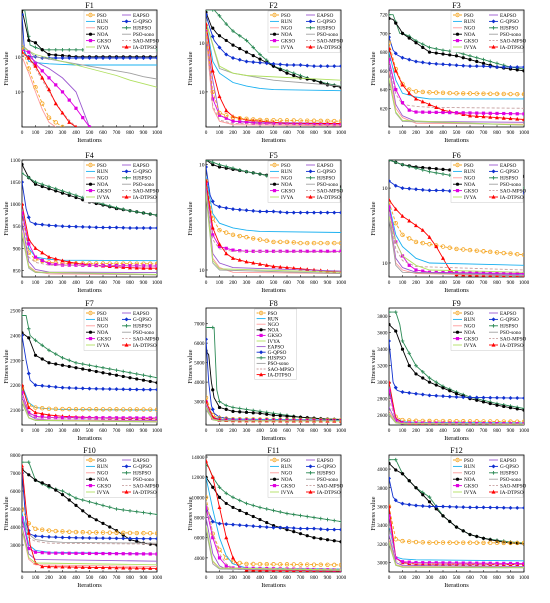 This screenshot has width=550, height=603. Describe the element at coordinates (102, 327) in the screenshot. I see `legend-label-ngo: NGO` at that location.